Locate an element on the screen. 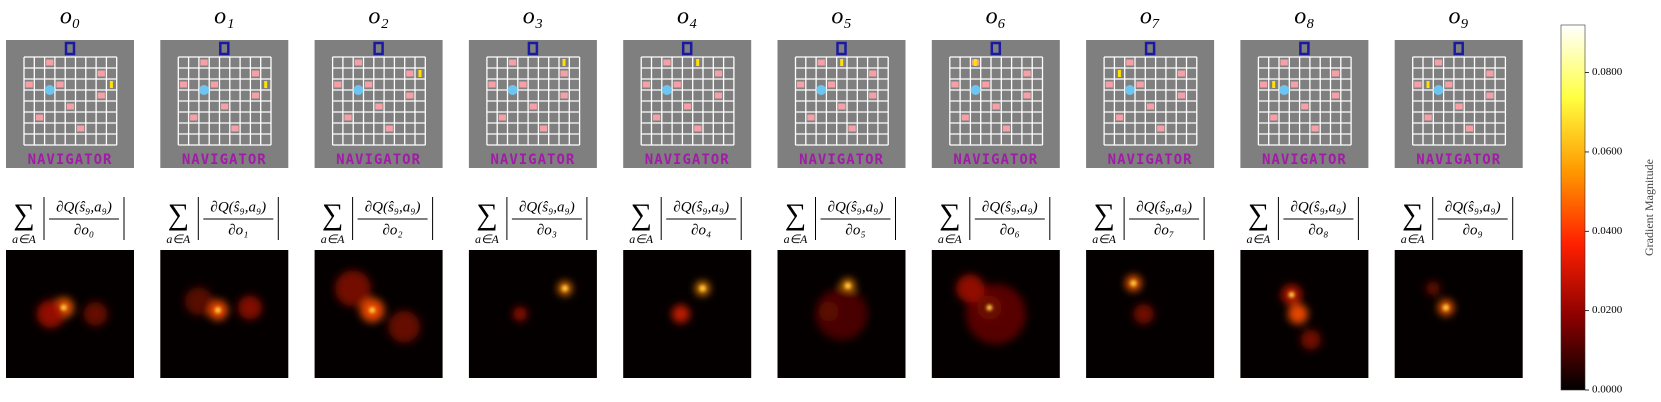 The height and width of the screenshot is (402, 1661). frame-title: o₈ is located at coordinates (1304, 17).